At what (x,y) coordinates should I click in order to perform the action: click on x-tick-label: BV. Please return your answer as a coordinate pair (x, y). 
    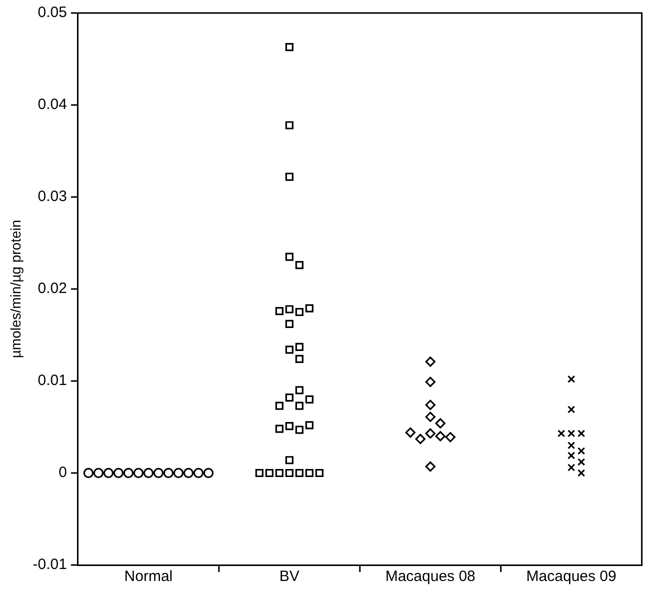
    Looking at the image, I should click on (289, 577).